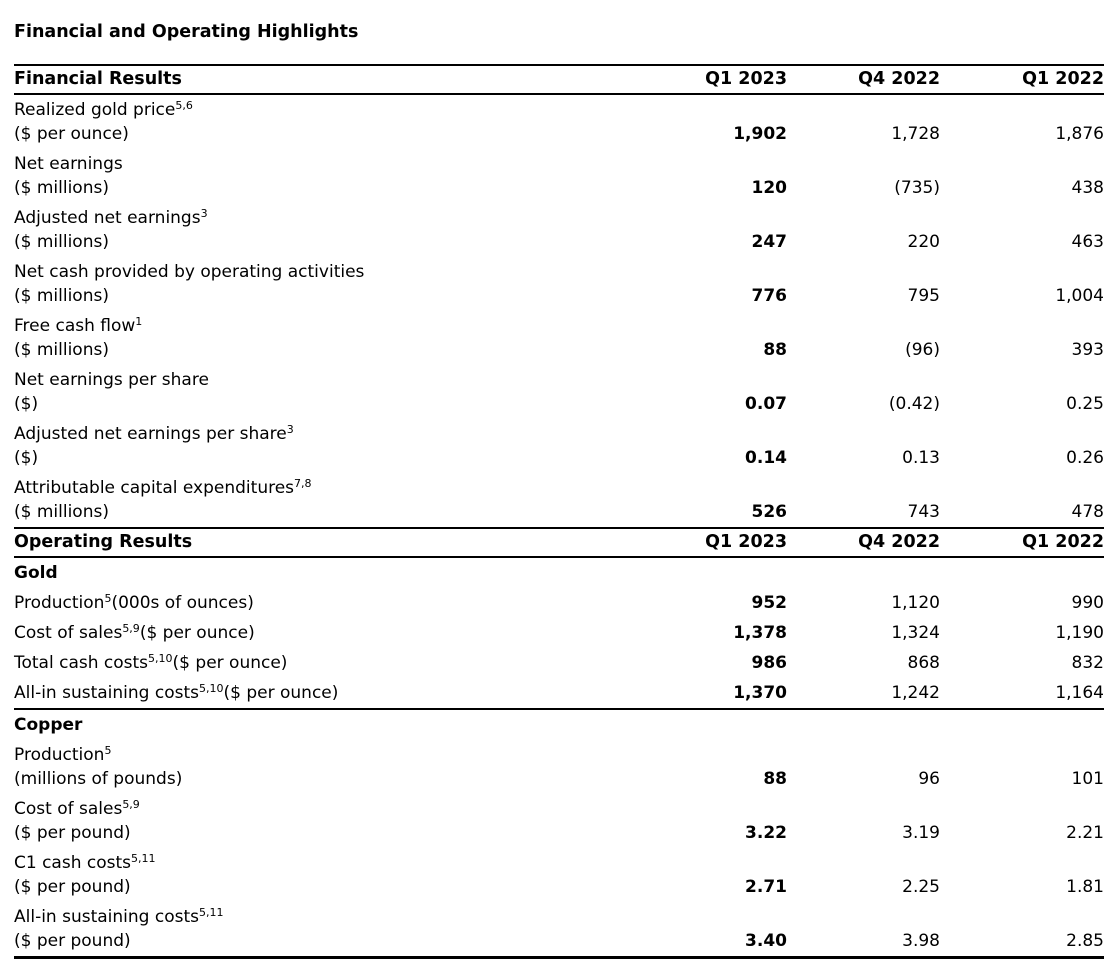 The width and height of the screenshot is (1120, 963). I want to click on value-q1-2022: 2.85, so click(1022, 930).